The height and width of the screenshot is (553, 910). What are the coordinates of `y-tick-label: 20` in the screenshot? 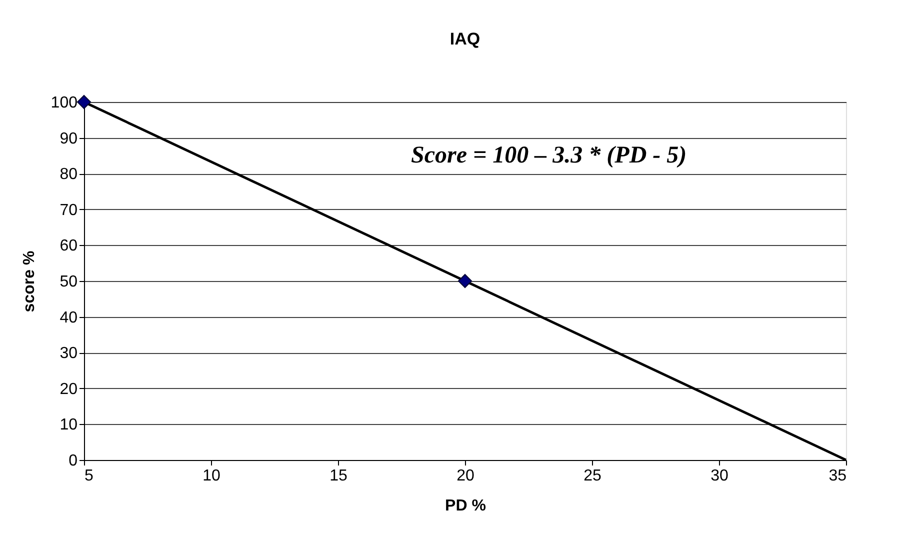 It's located at (69, 389).